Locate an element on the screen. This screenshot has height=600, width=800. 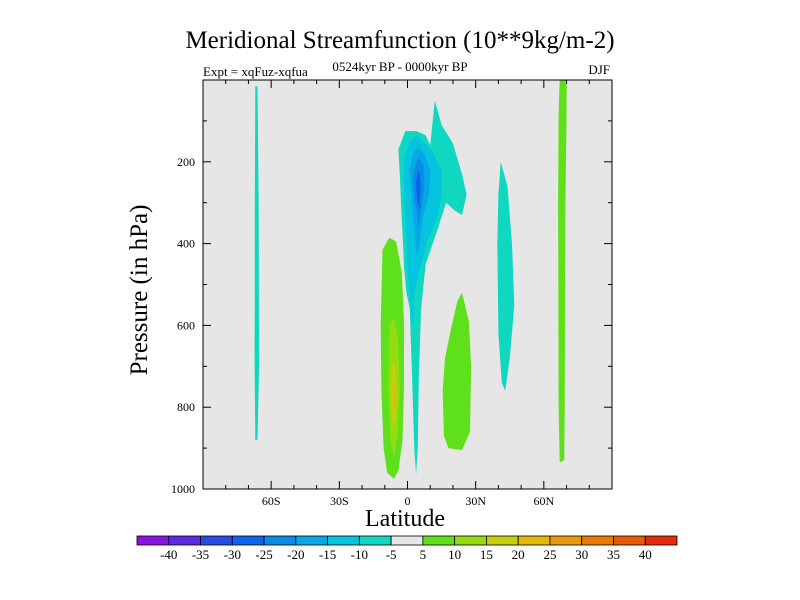
season-label: DJF is located at coordinates (599, 69).